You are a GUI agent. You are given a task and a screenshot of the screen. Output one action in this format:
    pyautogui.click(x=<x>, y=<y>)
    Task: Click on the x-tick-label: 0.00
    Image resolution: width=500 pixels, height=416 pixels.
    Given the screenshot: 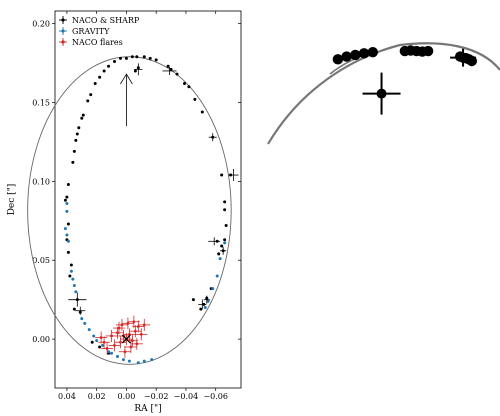 What is the action you would take?
    pyautogui.click(x=127, y=396)
    